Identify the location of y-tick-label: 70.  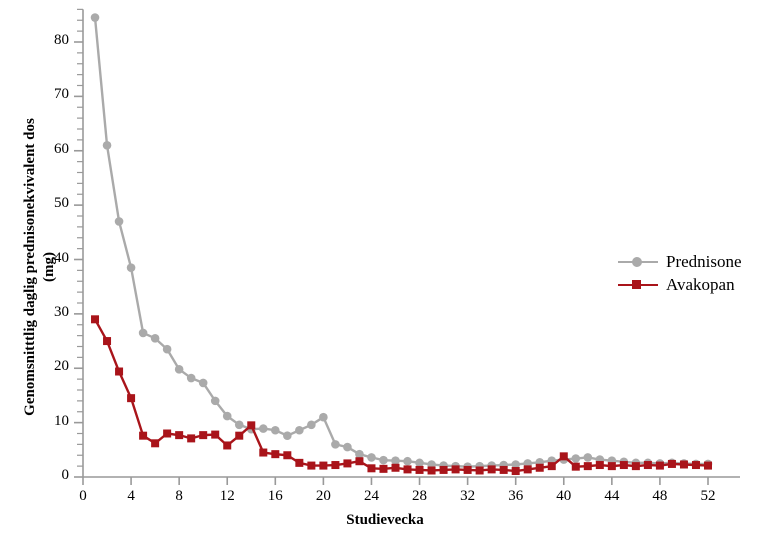
(61, 94).